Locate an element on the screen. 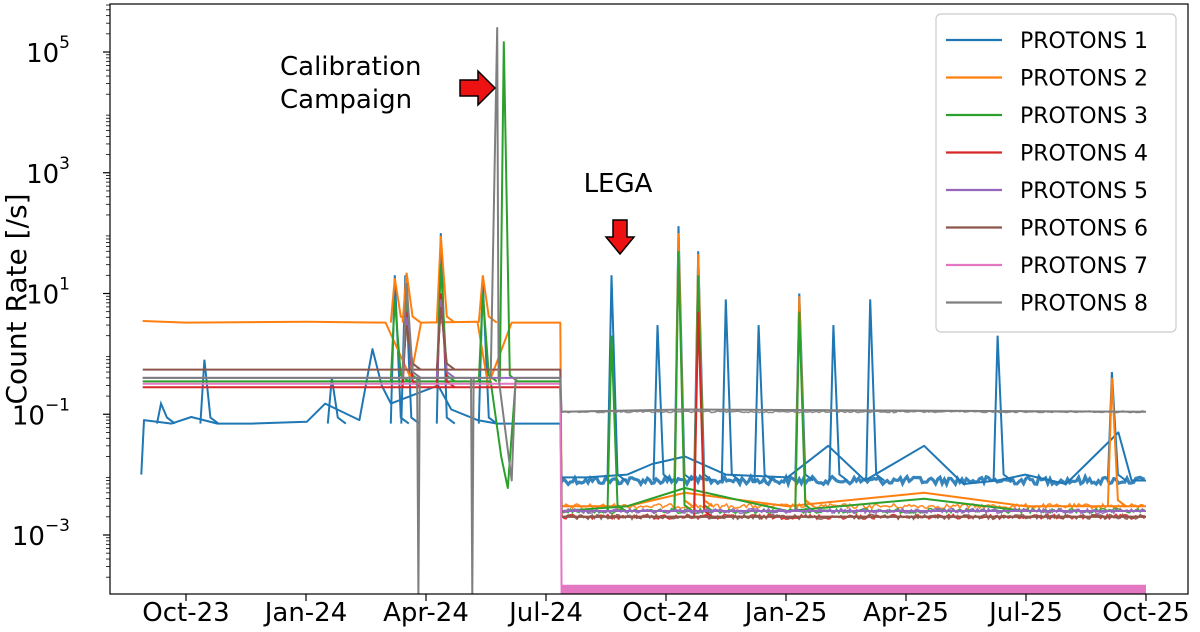  annotation-calibration-text: Calibration is located at coordinates (350, 67).